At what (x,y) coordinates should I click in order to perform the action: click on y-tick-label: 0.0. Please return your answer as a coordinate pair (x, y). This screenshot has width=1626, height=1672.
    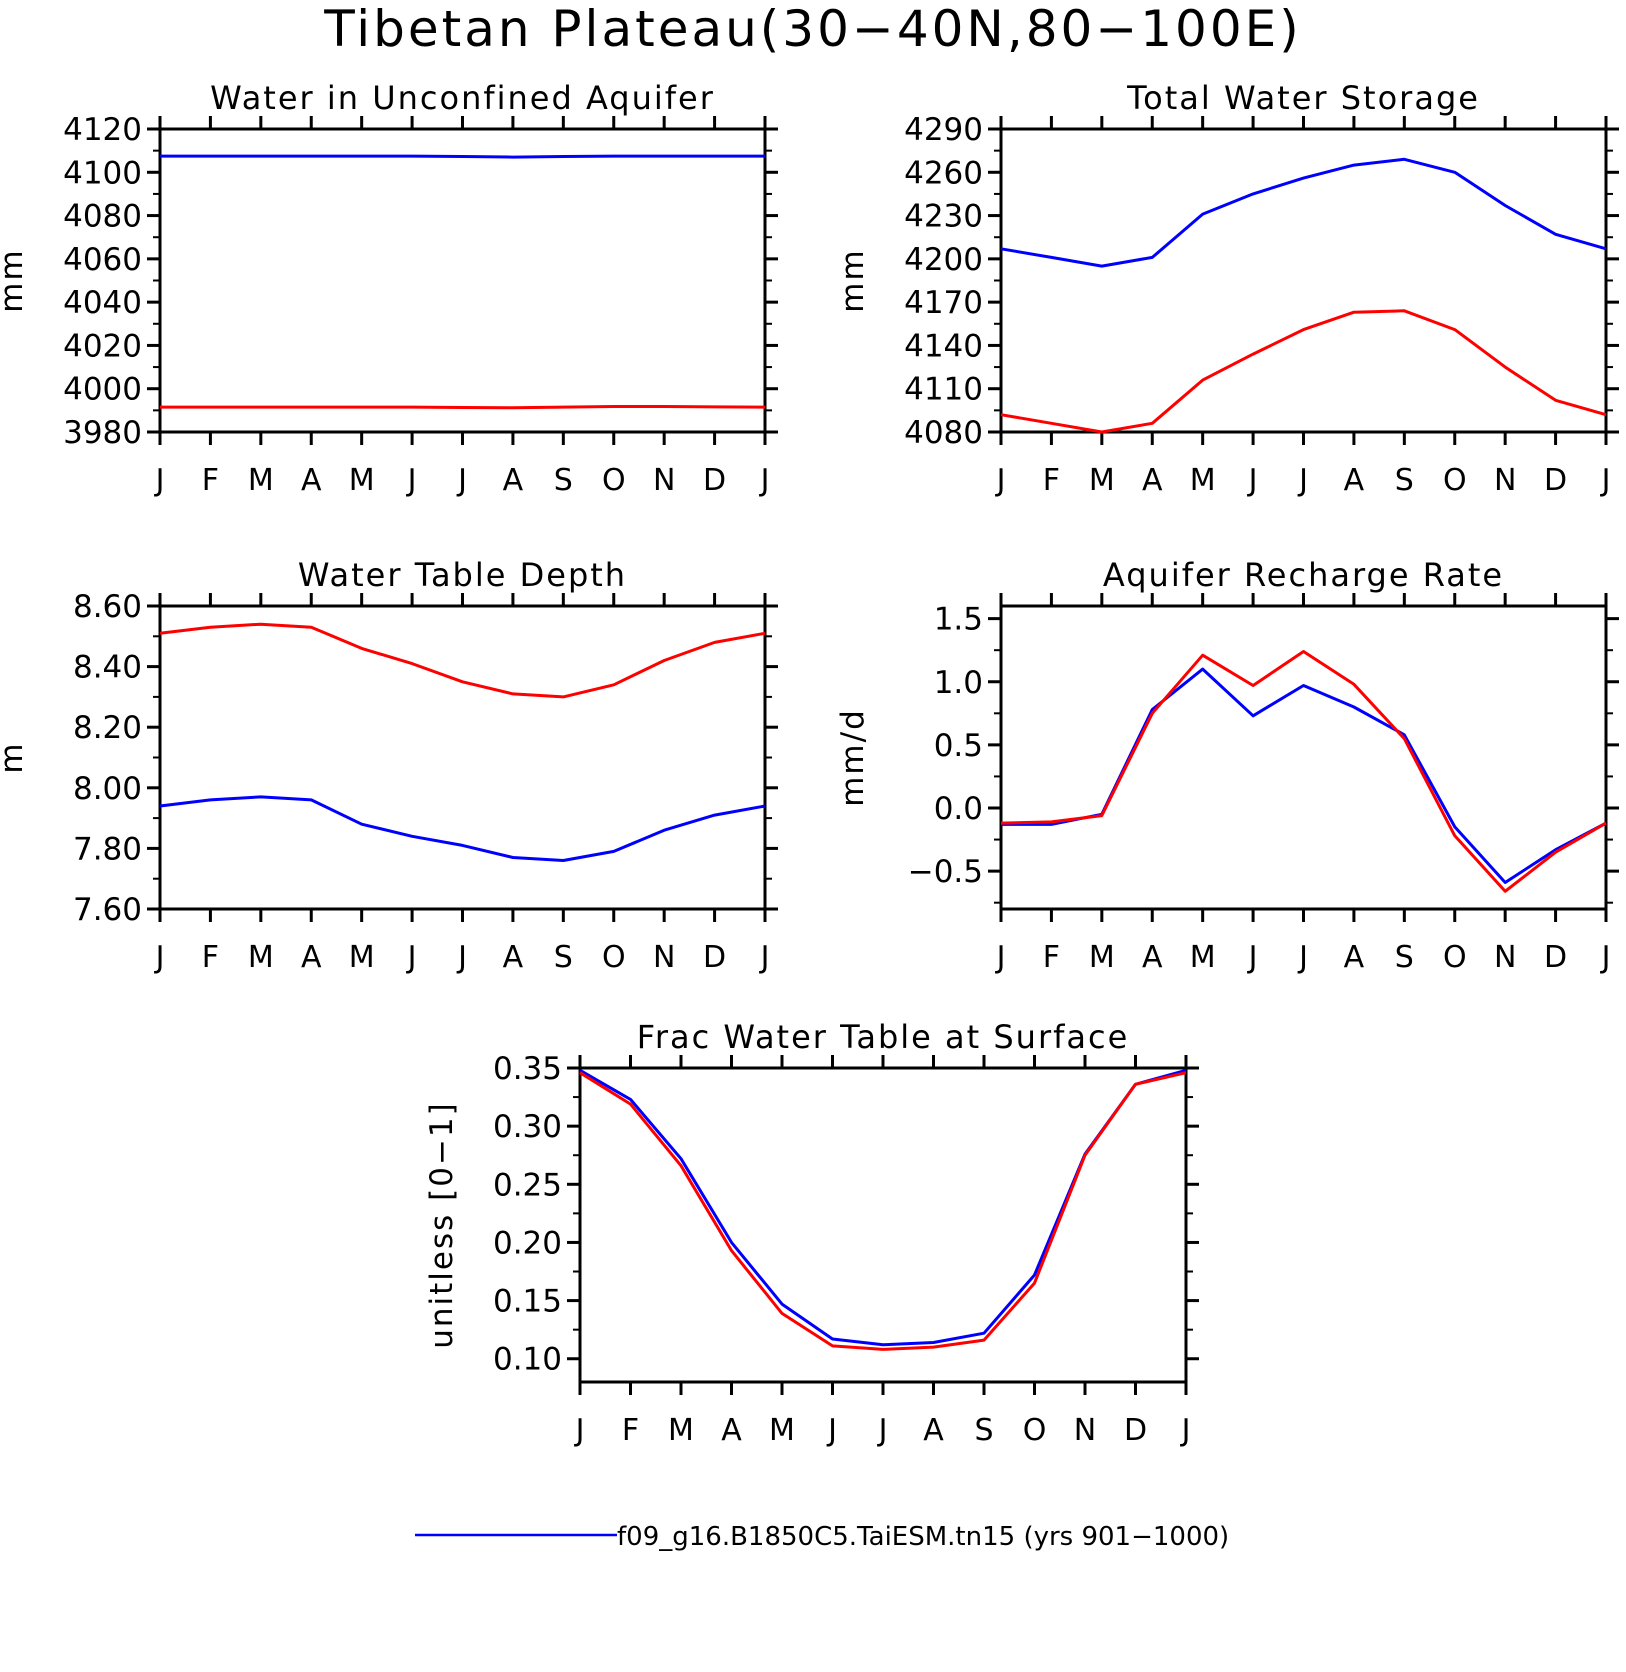
    Looking at the image, I should click on (958, 809).